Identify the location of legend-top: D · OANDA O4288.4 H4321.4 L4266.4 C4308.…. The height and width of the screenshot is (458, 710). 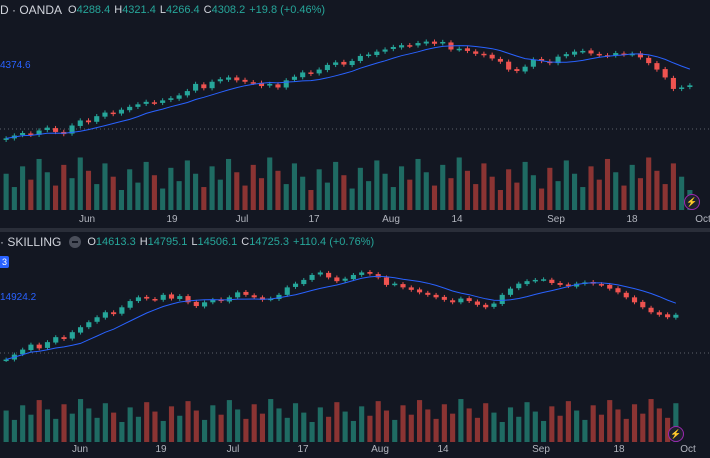
(162, 10).